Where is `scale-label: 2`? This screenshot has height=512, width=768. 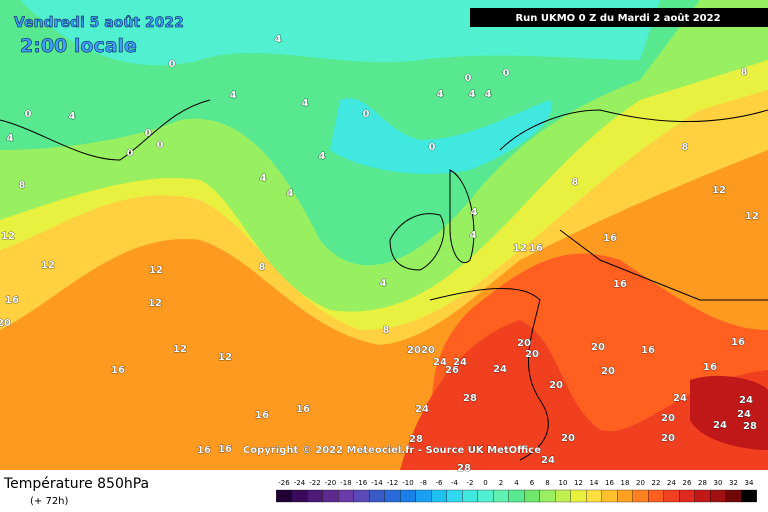 scale-label: 2 is located at coordinates (501, 483).